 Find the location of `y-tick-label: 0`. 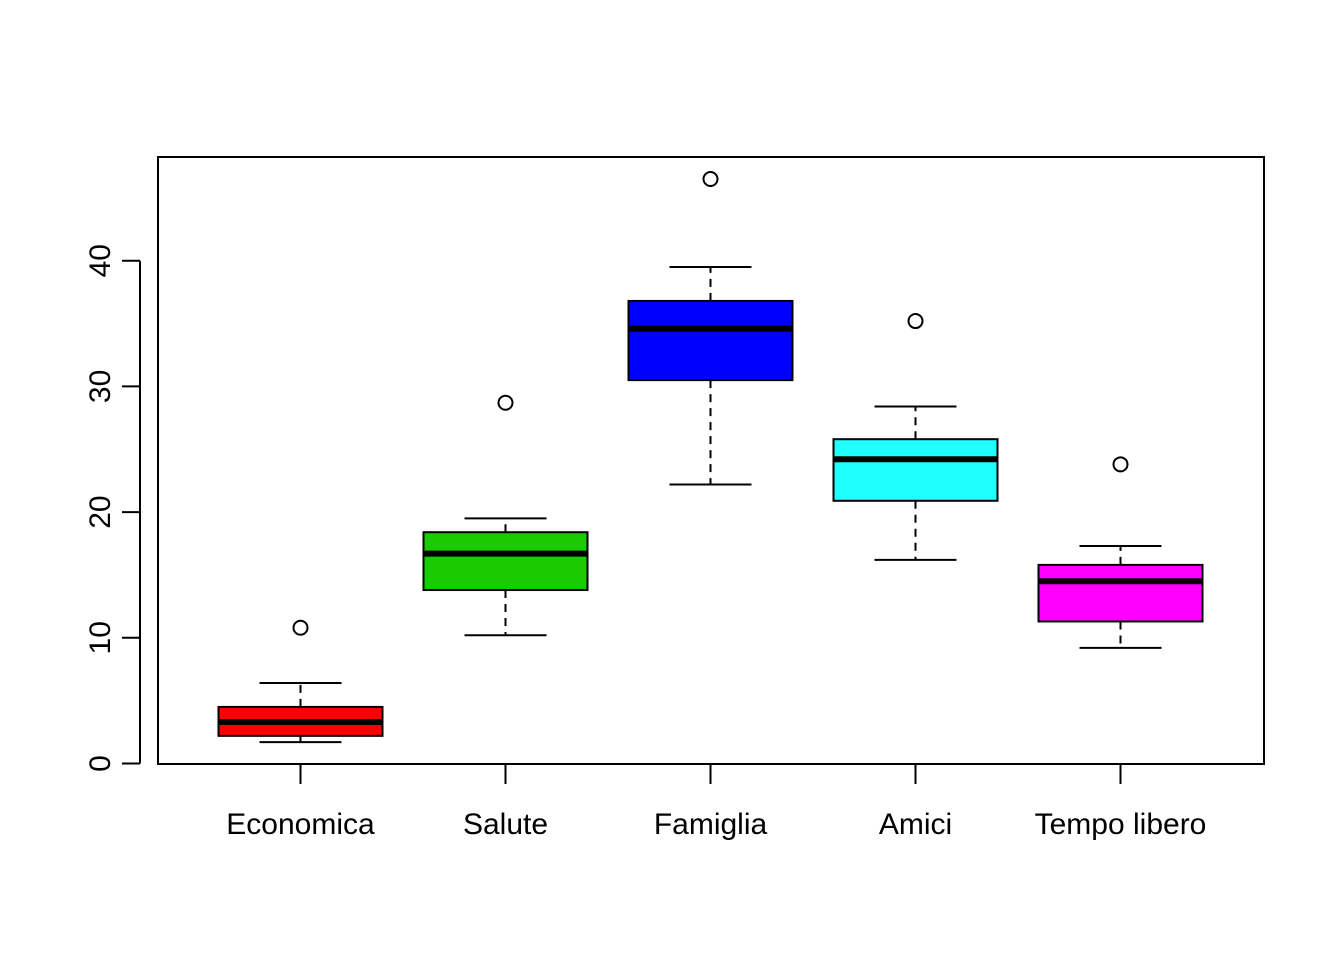

y-tick-label: 0 is located at coordinates (100, 763).